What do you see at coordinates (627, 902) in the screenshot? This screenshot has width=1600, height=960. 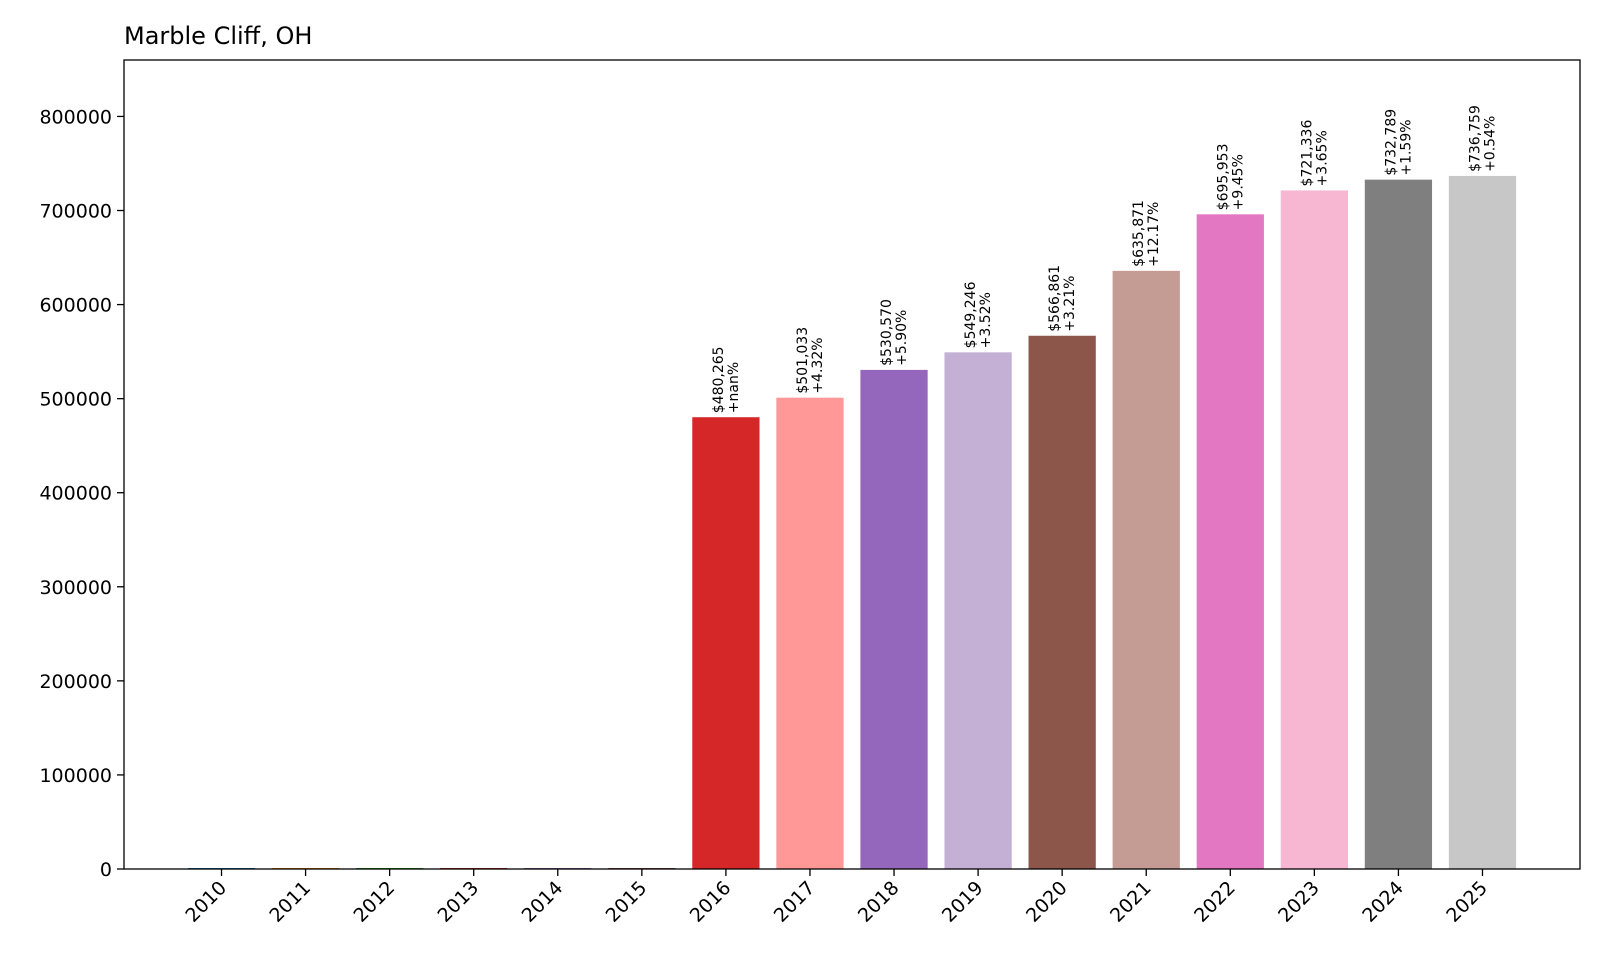 I see `x-tick-label: 2015` at bounding box center [627, 902].